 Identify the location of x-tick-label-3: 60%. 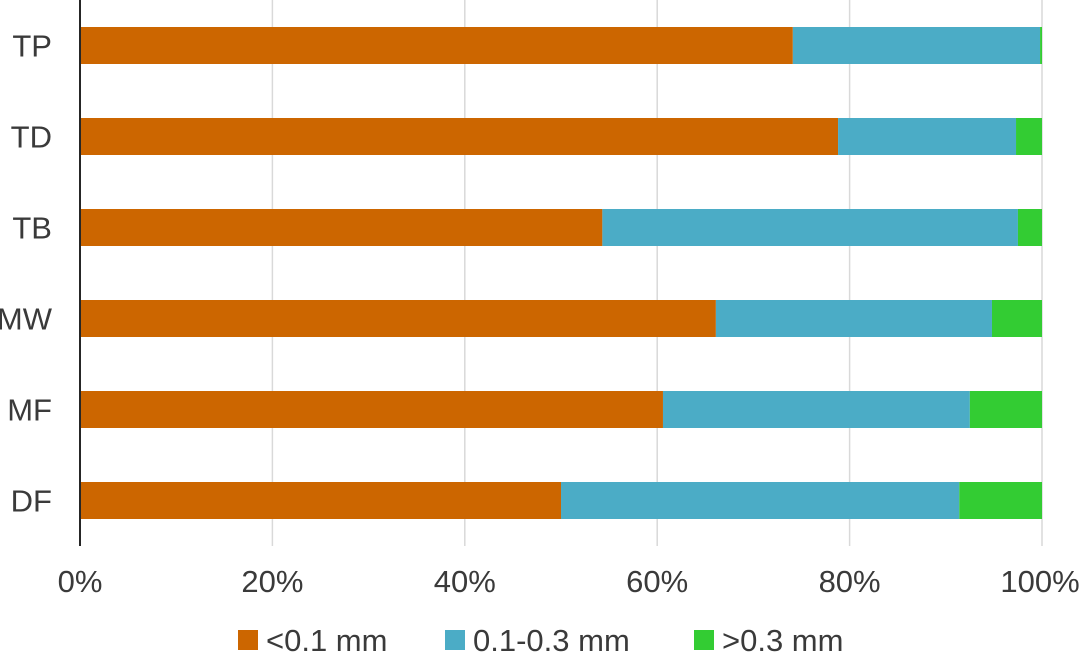
(657, 581).